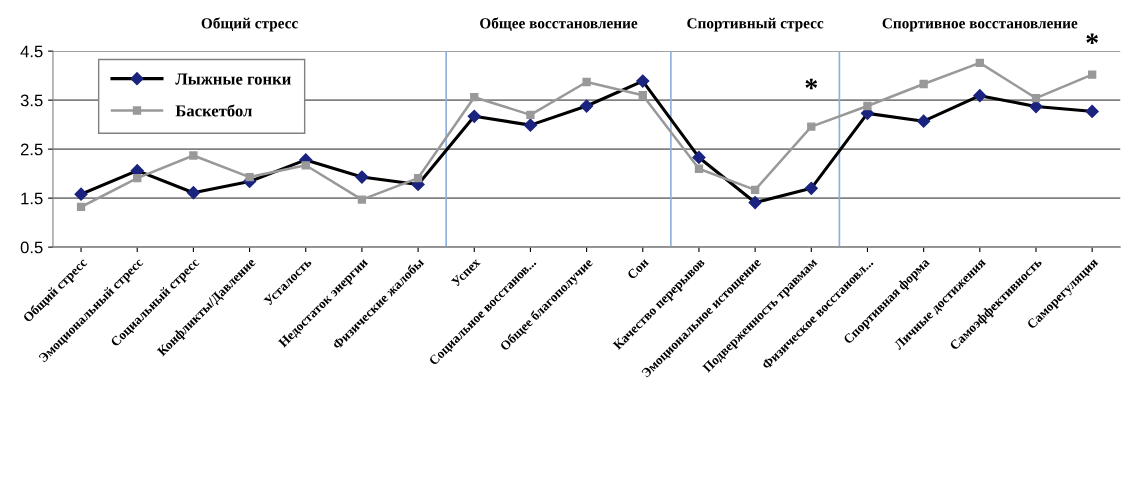  I want to click on y-tick-label: 3.5, so click(31, 100).